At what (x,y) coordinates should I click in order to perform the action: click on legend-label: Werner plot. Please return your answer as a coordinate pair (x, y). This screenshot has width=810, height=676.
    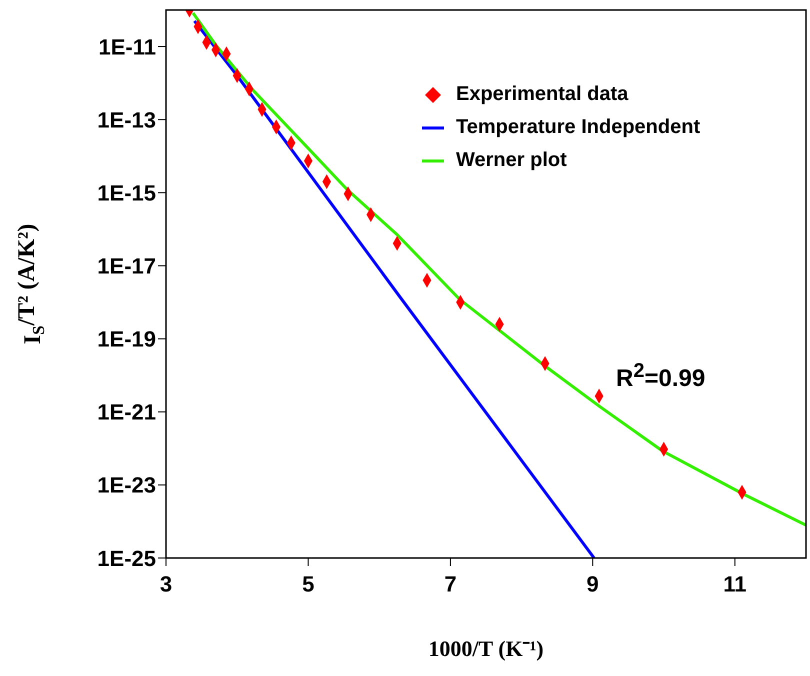
    Looking at the image, I should click on (511, 160).